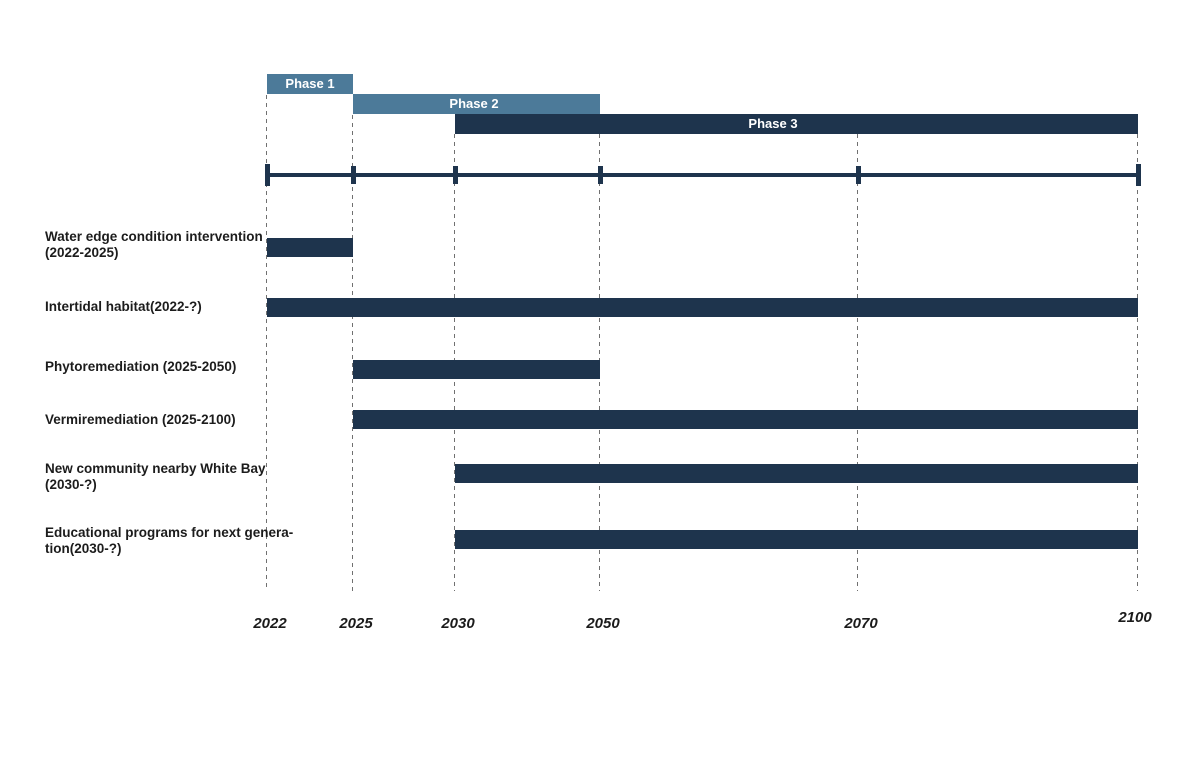  Describe the element at coordinates (1135, 617) in the screenshot. I see `year-label: 2100` at that location.